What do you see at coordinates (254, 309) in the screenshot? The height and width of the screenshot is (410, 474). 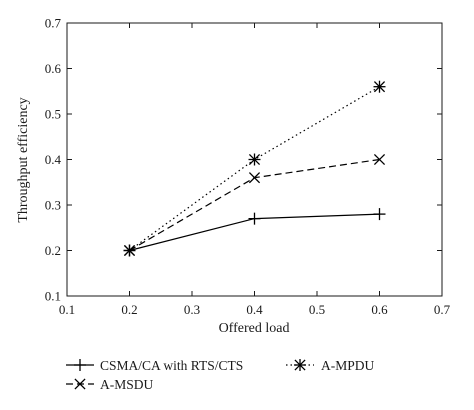 I see `x-tick-label: 0.4` at bounding box center [254, 309].